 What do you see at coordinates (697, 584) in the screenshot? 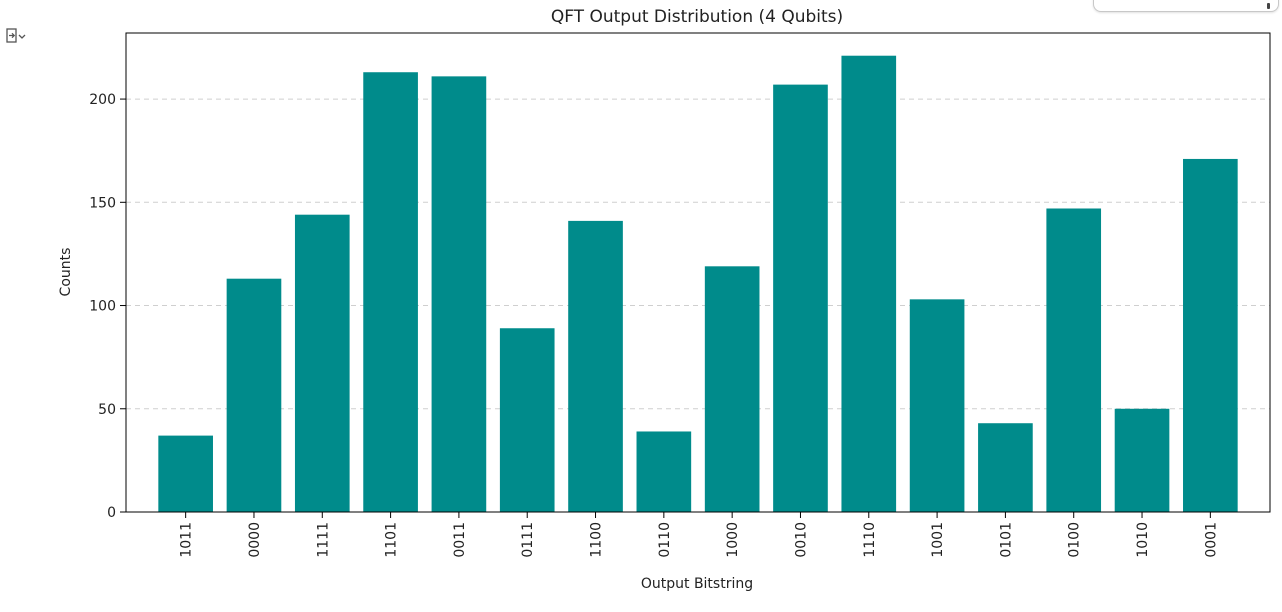
I see `x-axis-title: Output Bitstring` at bounding box center [697, 584].